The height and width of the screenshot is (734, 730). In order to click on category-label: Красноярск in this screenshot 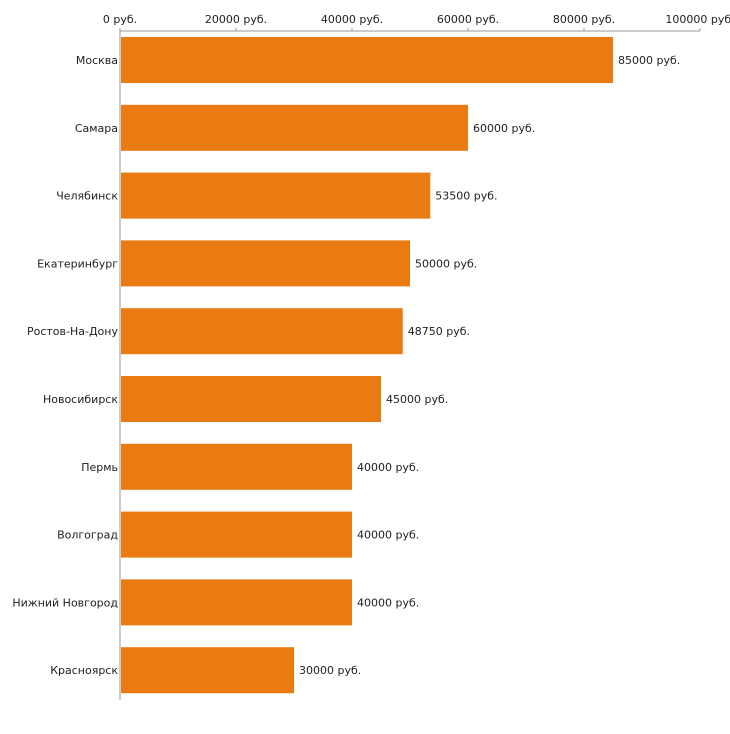, I will do `click(84, 670)`.